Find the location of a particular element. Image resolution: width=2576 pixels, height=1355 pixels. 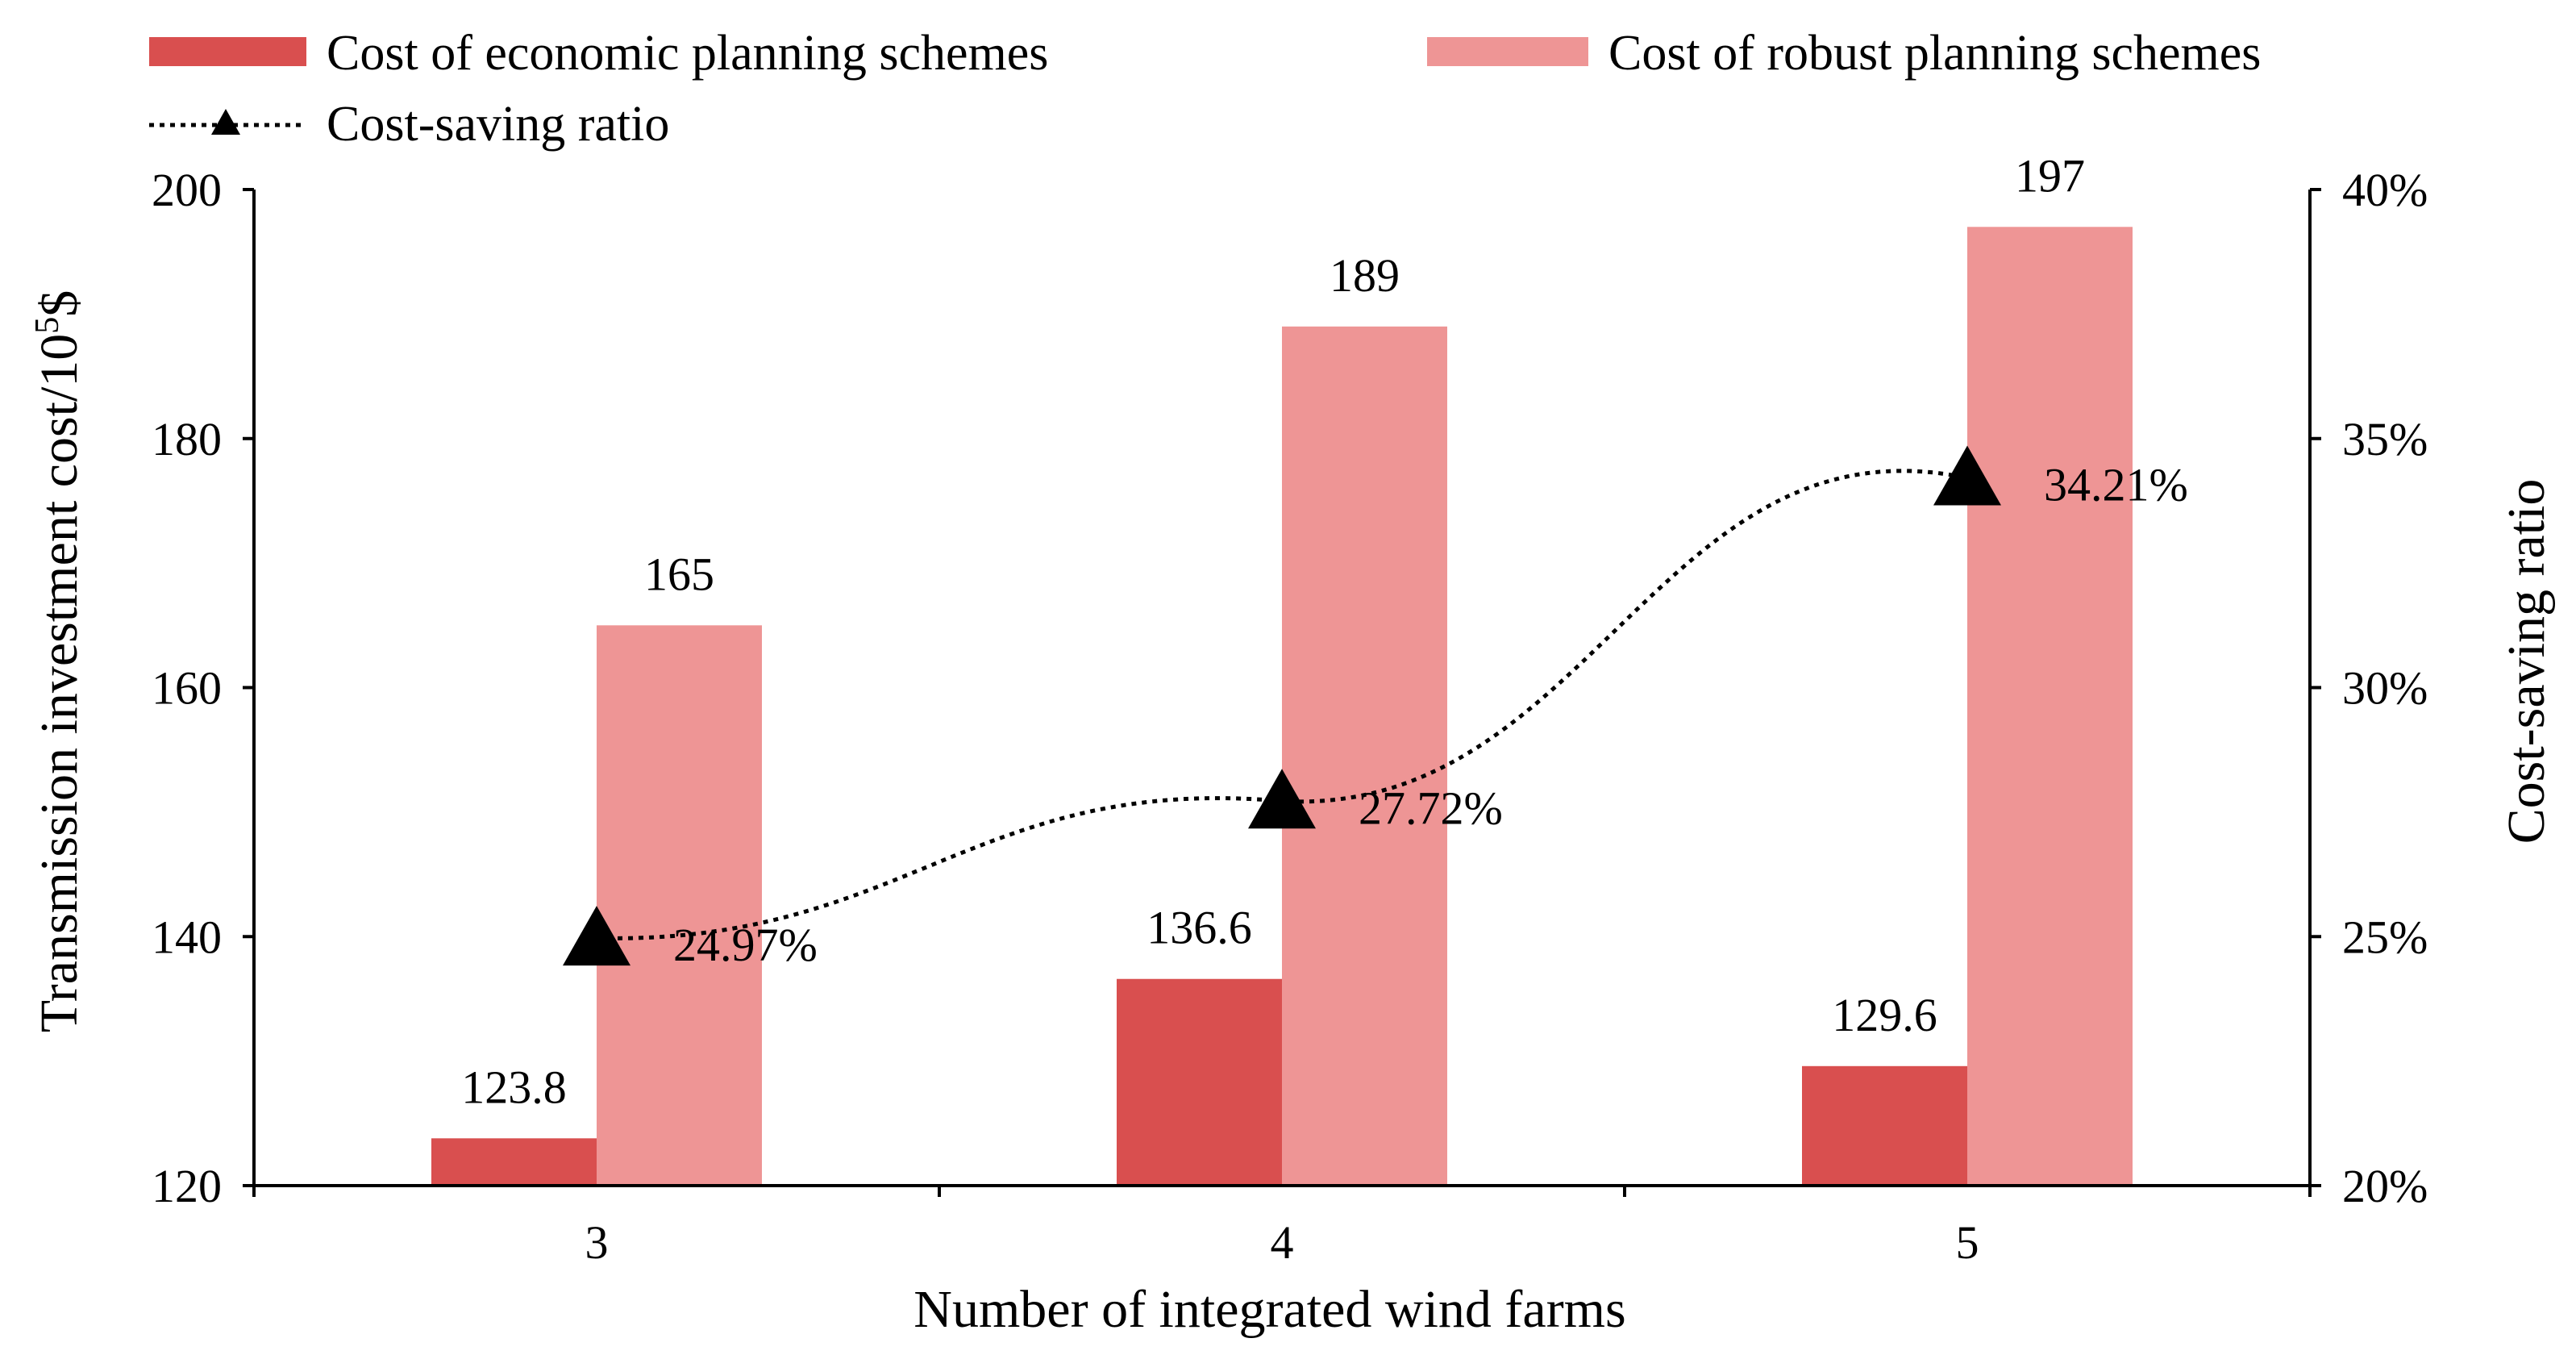

x-tick-label-5: 5 is located at coordinates (1968, 1242).